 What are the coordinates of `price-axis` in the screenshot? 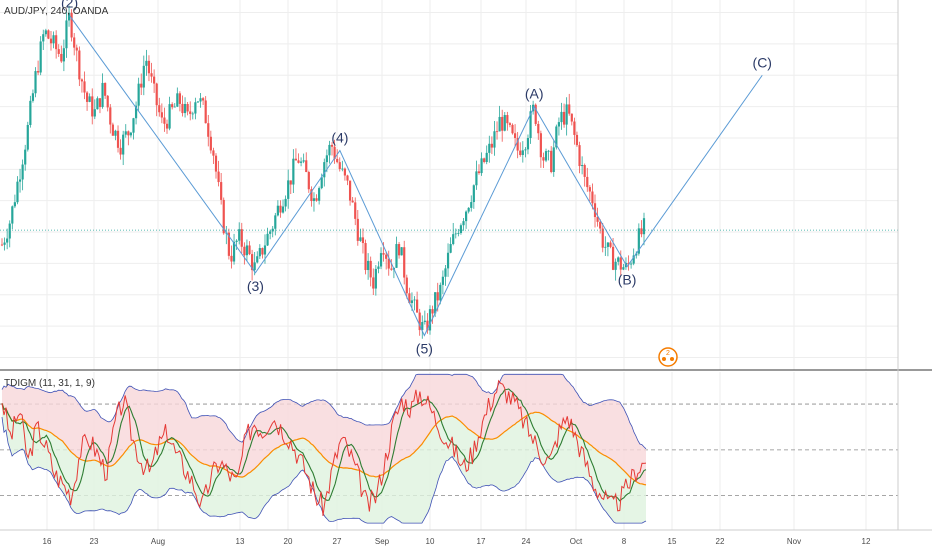 It's located at (915, 275).